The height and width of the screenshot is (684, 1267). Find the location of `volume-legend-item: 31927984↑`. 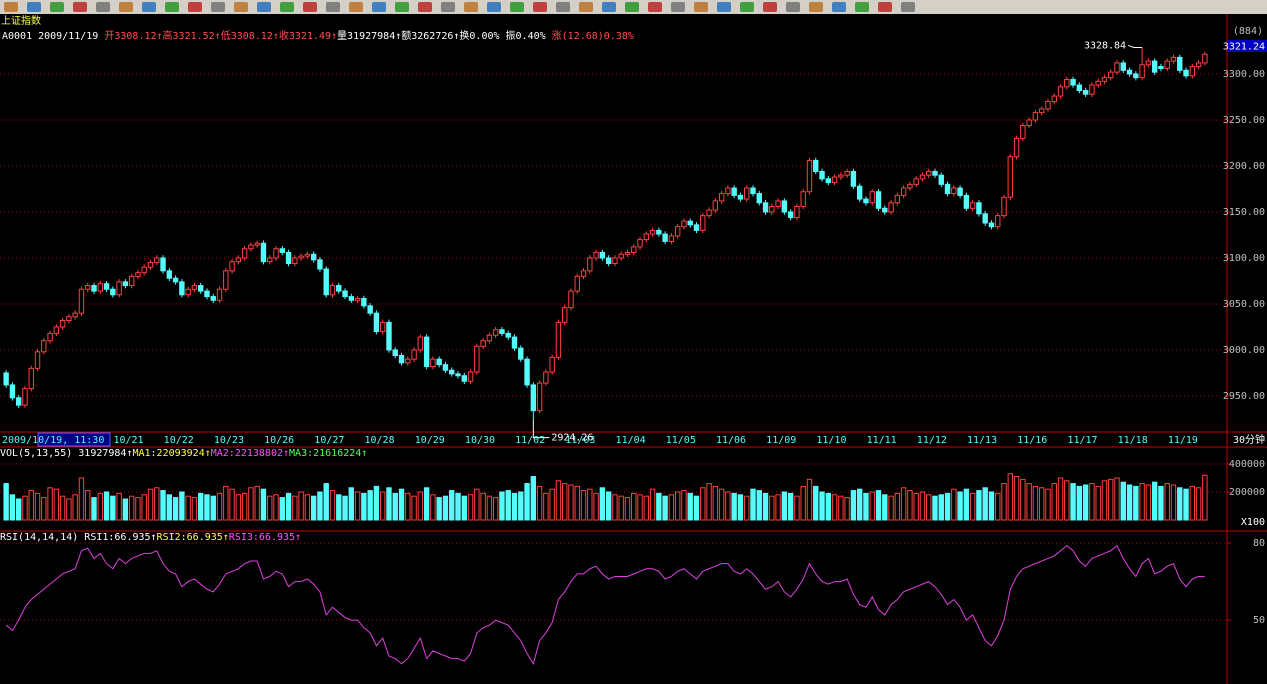

volume-legend-item: 31927984↑ is located at coordinates (105, 453).